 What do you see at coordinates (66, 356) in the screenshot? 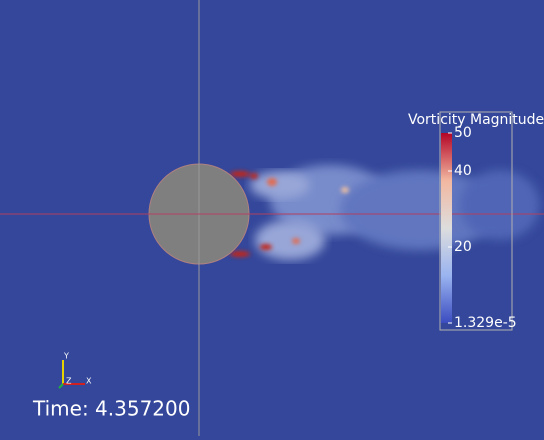
I see `axis-label-y: Y` at bounding box center [66, 356].